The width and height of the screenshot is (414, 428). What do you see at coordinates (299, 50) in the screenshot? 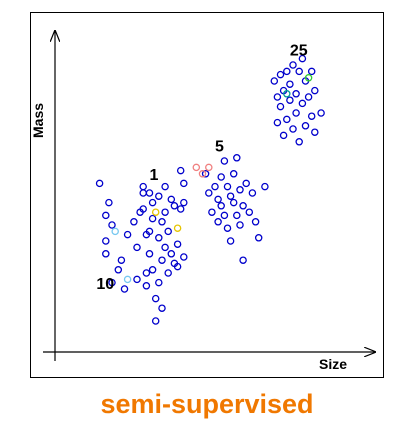
I see `cluster-label: 25` at bounding box center [299, 50].